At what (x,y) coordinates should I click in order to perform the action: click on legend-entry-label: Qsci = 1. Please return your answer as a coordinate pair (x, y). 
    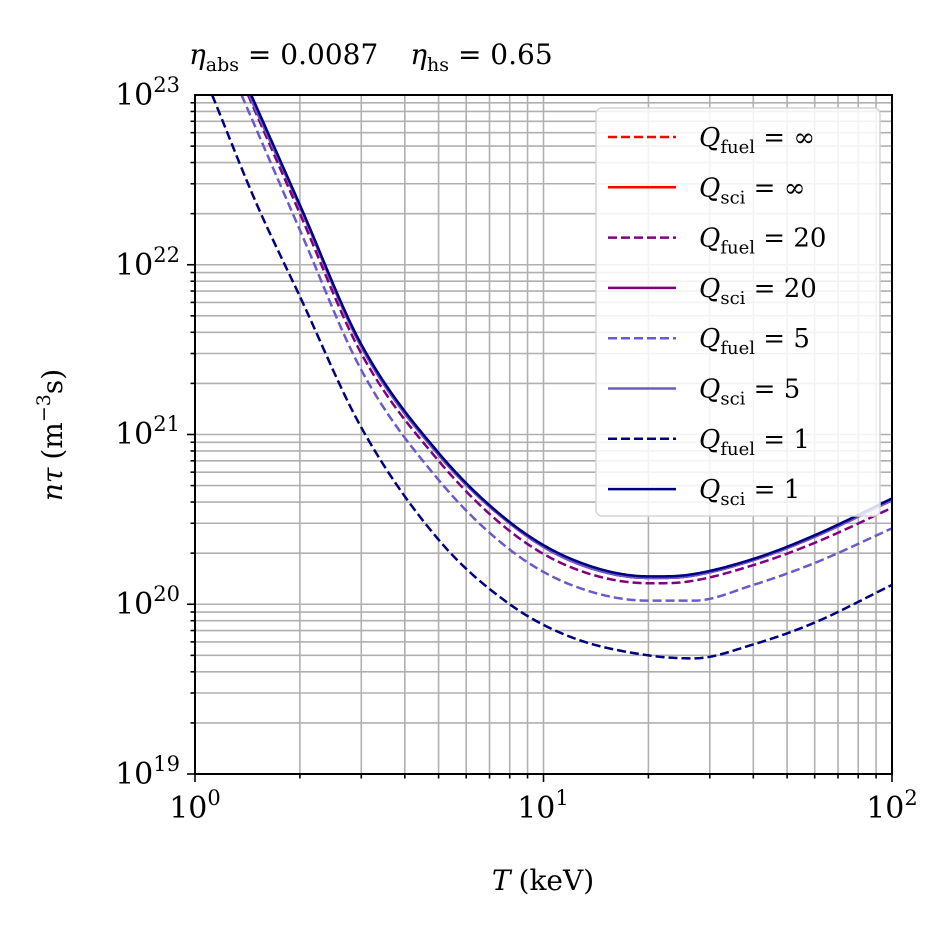
    Looking at the image, I should click on (749, 492).